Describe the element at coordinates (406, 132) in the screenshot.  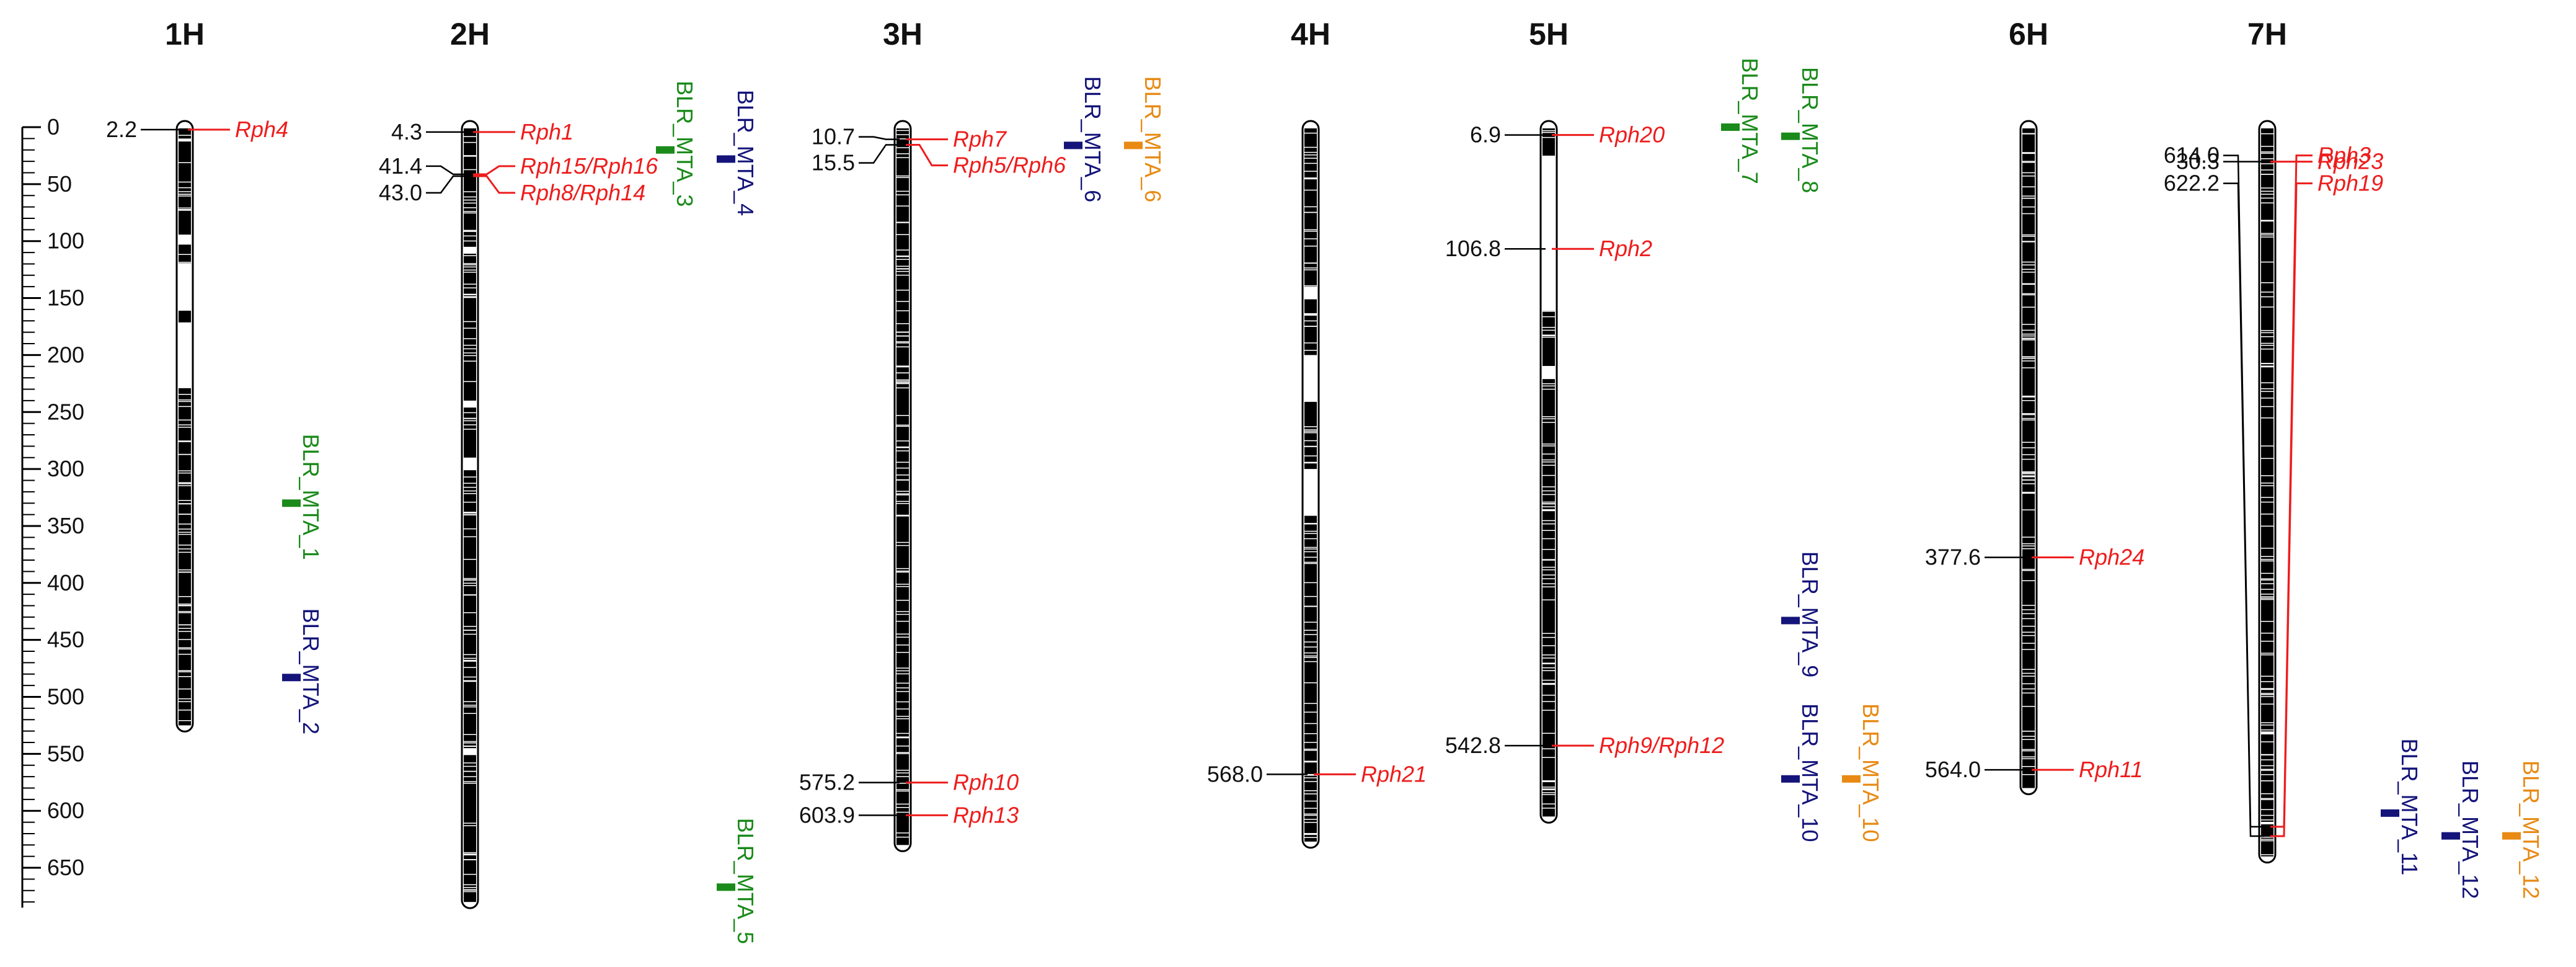
I see `position-label: 4.3` at that location.